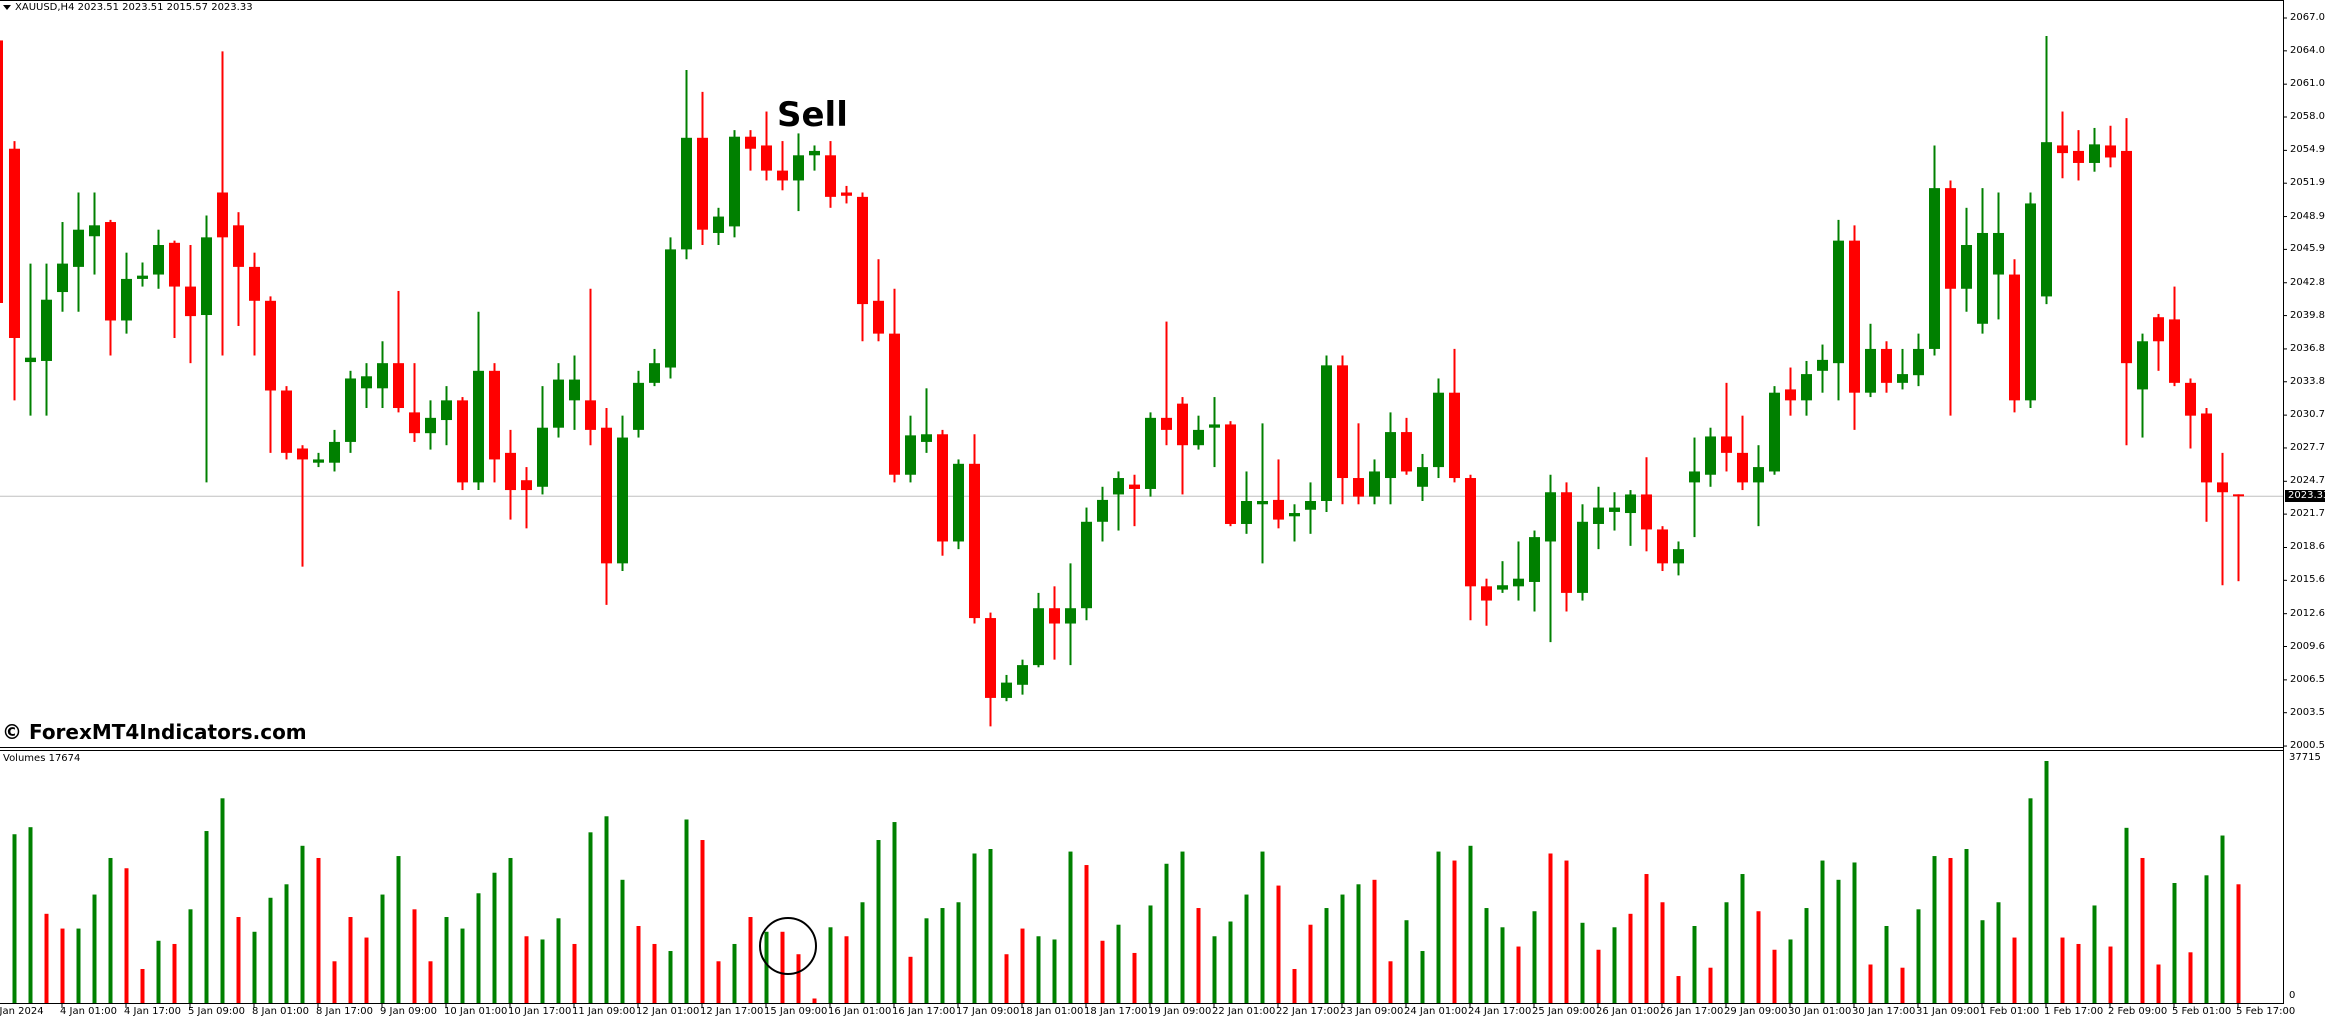  I want to click on time-tick-label: 4 Jan 17:00, so click(152, 1011).